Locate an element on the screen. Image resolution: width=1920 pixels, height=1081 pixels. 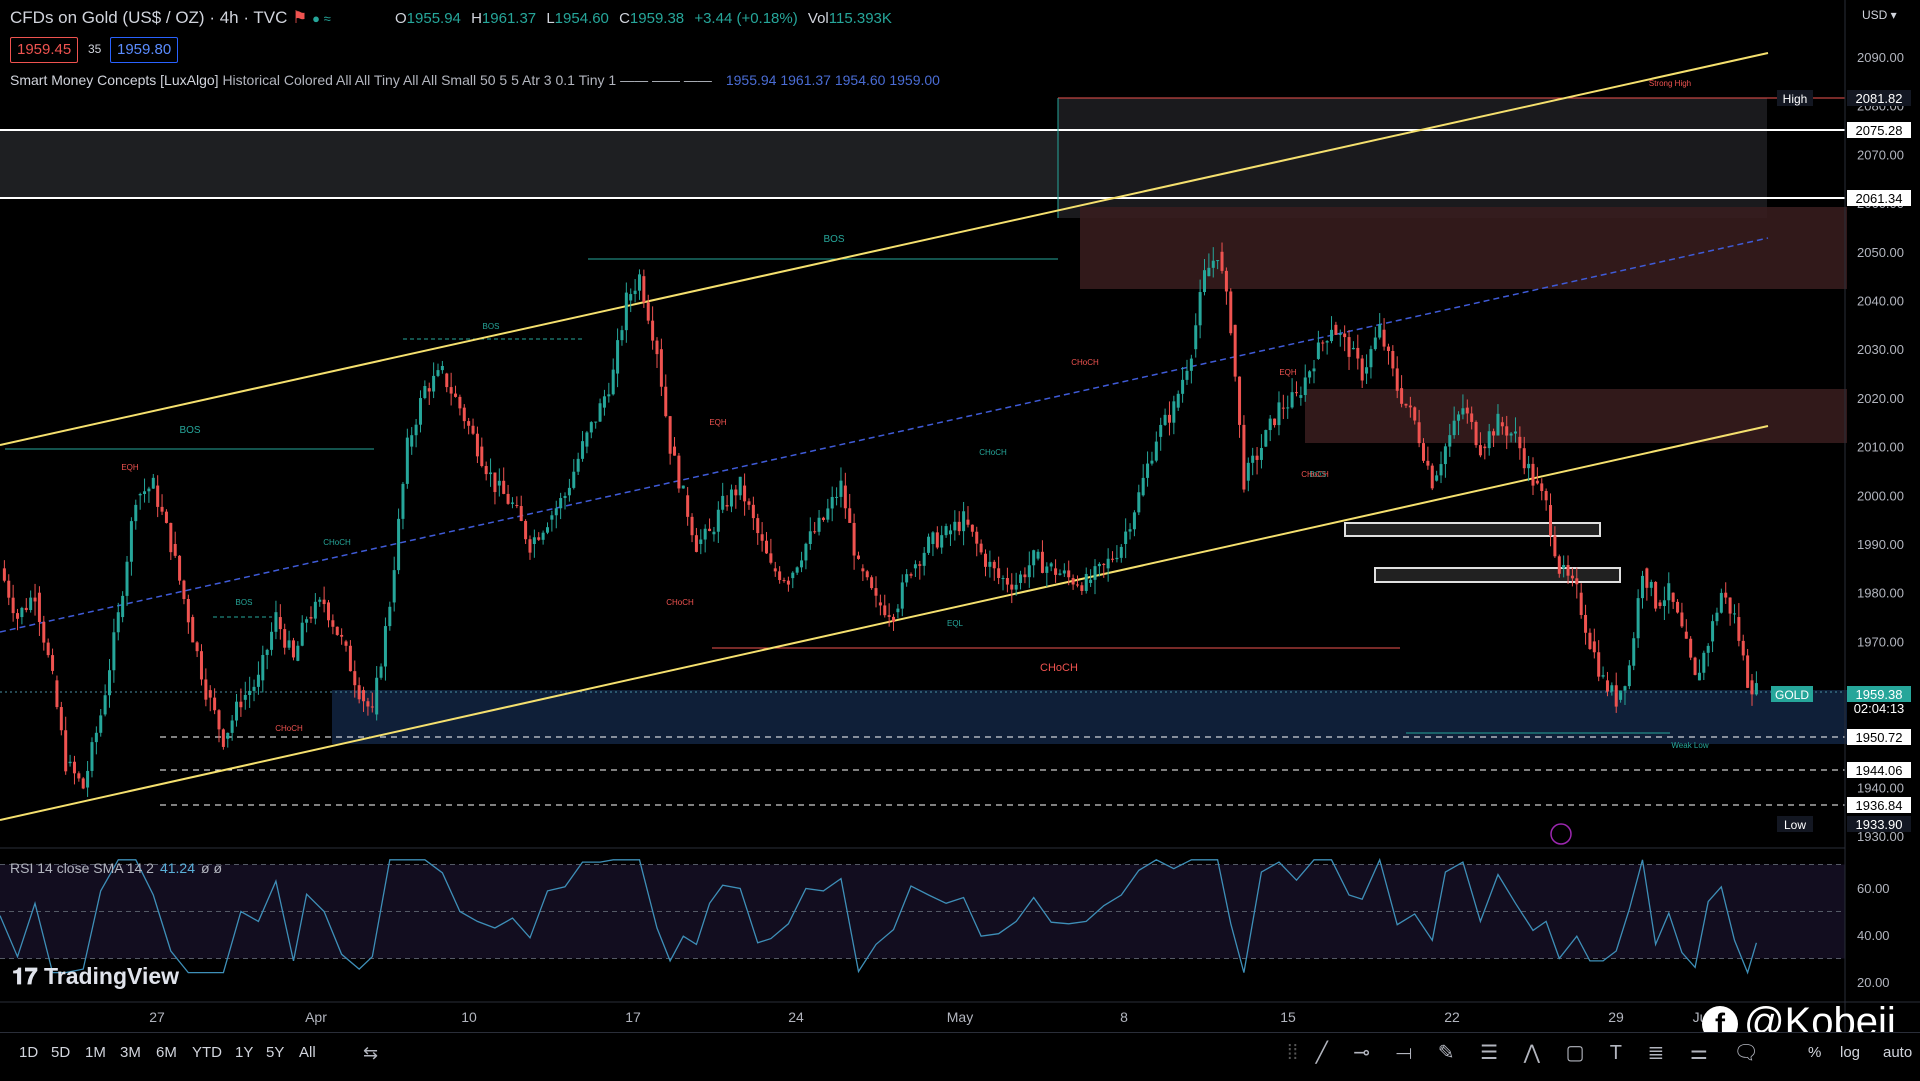
timeframe-1m-button: 1M is located at coordinates (95, 1052).